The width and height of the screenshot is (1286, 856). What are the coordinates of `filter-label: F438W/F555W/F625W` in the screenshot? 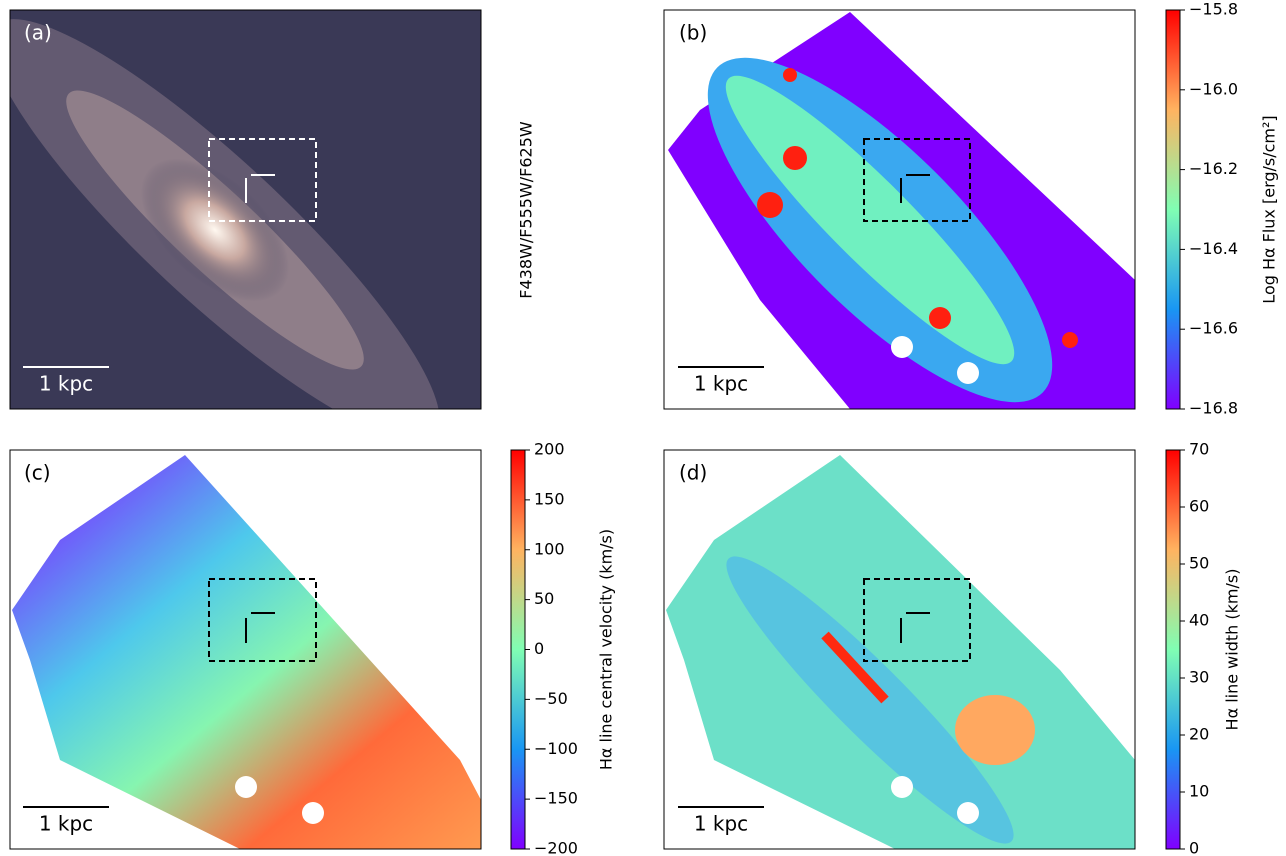 It's located at (526, 210).